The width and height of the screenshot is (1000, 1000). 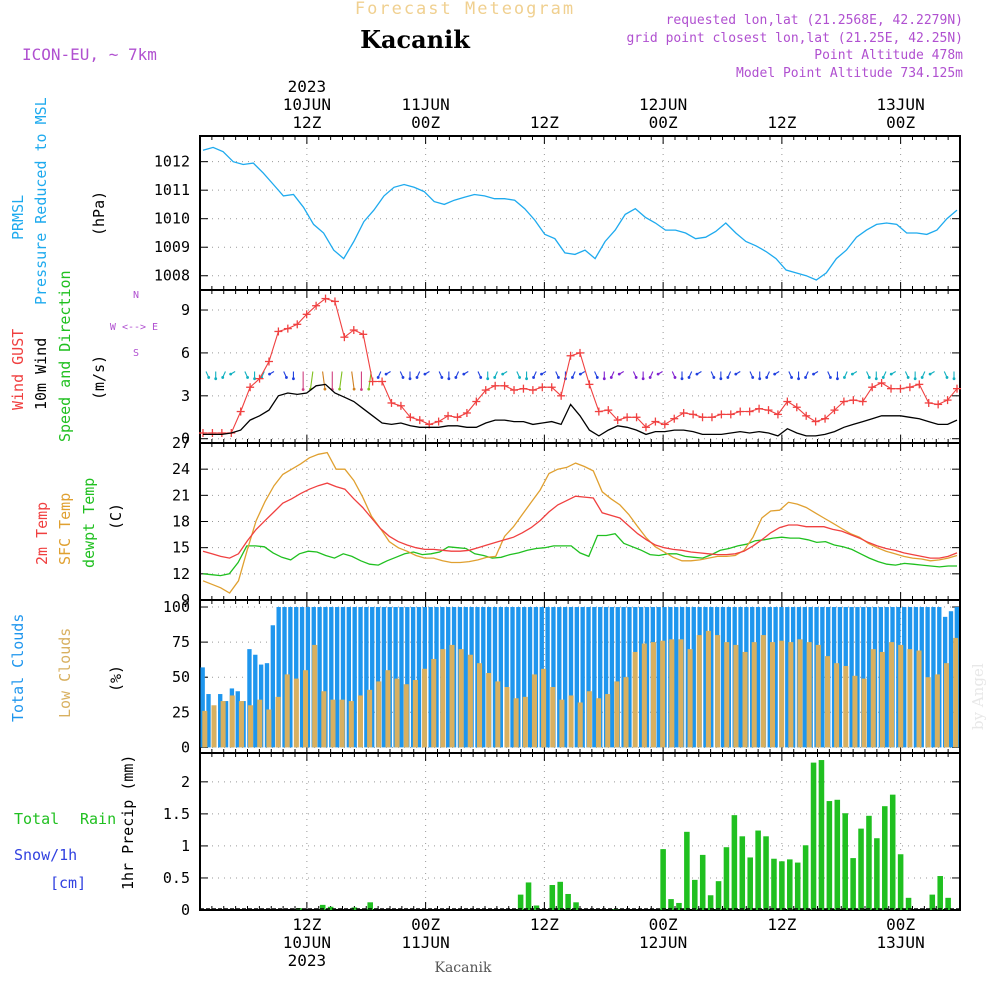 I want to click on y-tick-label: 12, so click(x=181, y=574).